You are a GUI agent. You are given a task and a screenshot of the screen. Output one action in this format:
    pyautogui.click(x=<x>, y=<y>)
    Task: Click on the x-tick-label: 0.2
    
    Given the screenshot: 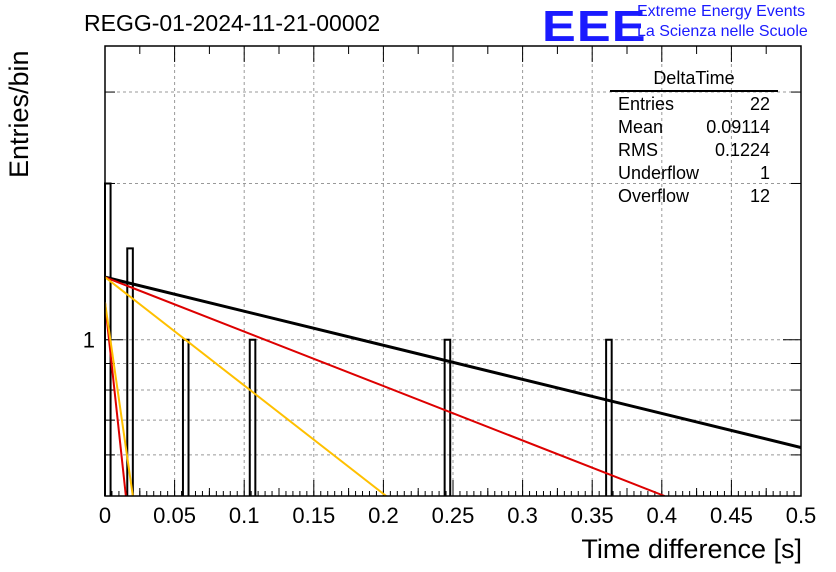 What is the action you would take?
    pyautogui.click(x=383, y=515)
    